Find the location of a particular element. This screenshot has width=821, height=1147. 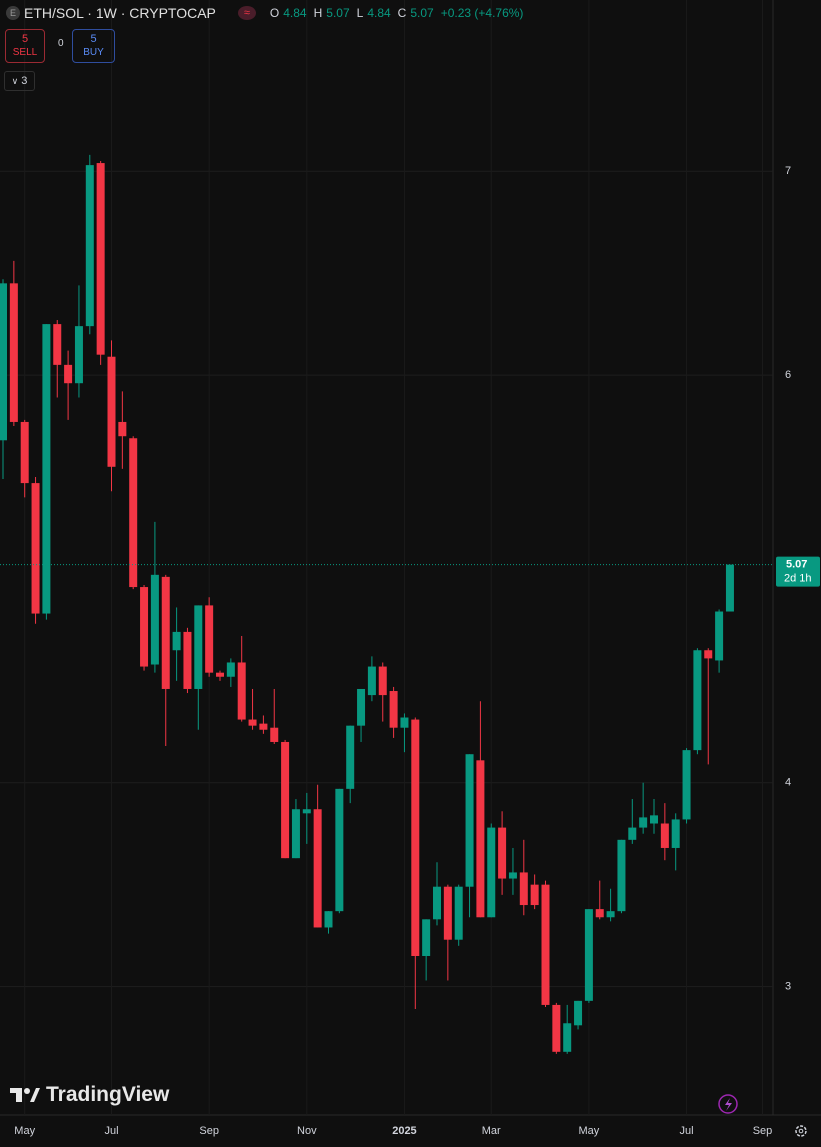

sell-count: 5 is located at coordinates (25, 39).